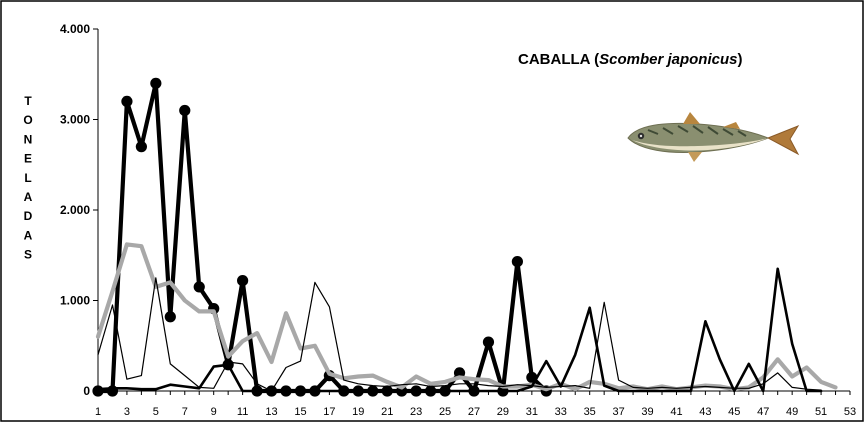 This screenshot has height=424, width=865. Describe the element at coordinates (98, 412) in the screenshot. I see `x-tick-label: 1` at that location.